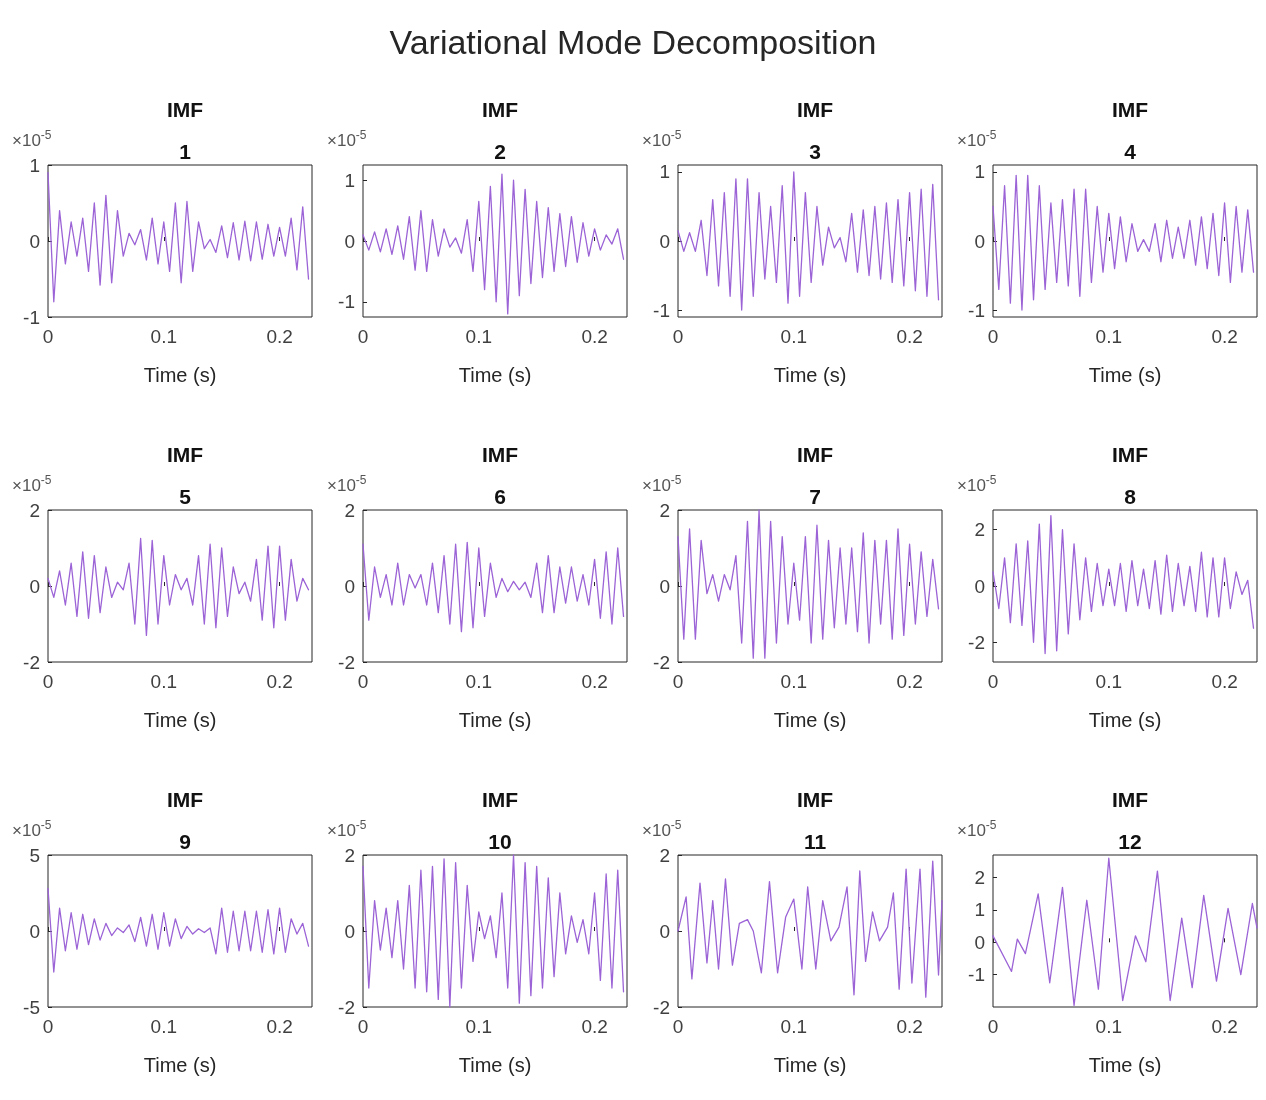 Image resolution: width=1266 pixels, height=1100 pixels. Describe the element at coordinates (31, 1007) in the screenshot. I see `y-tick-label: -5` at that location.